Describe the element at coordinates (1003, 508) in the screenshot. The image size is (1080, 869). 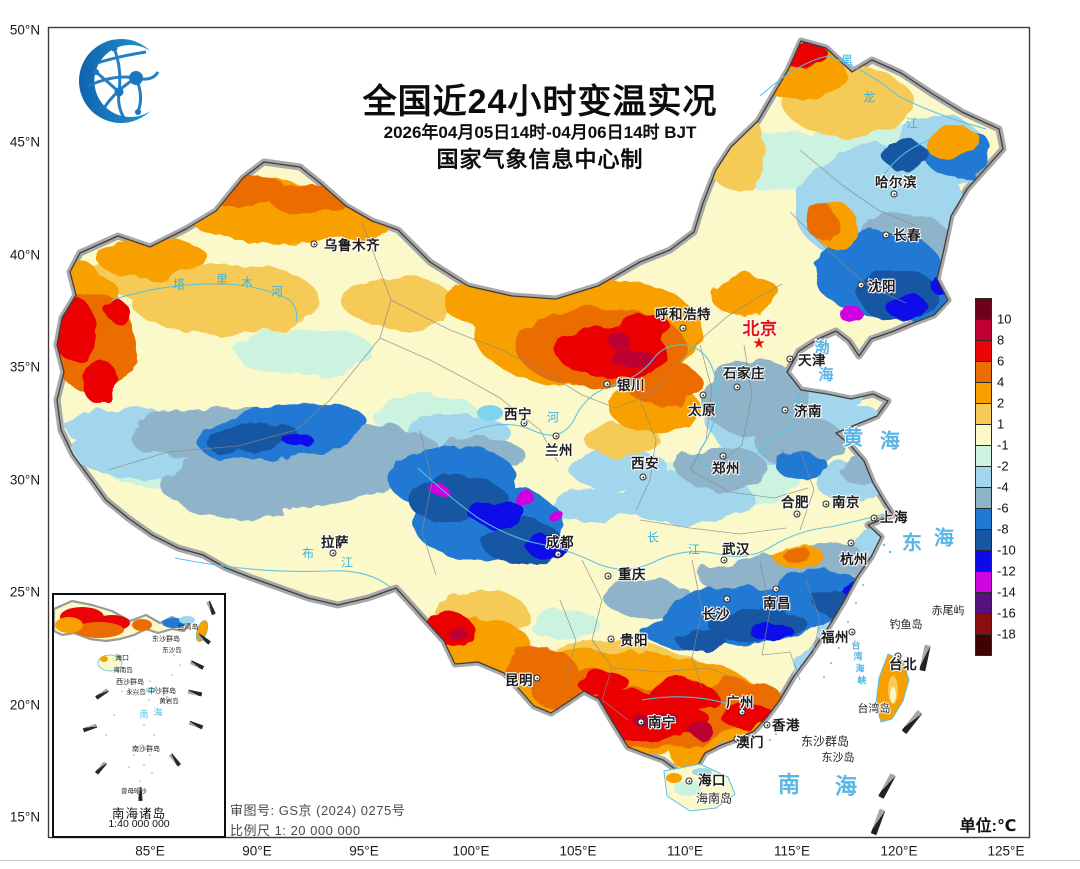
I see `legend-tick-label: -6` at that location.